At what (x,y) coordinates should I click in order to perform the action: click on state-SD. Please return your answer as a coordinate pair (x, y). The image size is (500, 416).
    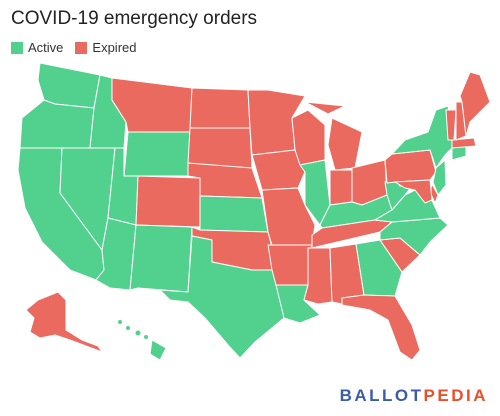
    Looking at the image, I should click on (220, 148).